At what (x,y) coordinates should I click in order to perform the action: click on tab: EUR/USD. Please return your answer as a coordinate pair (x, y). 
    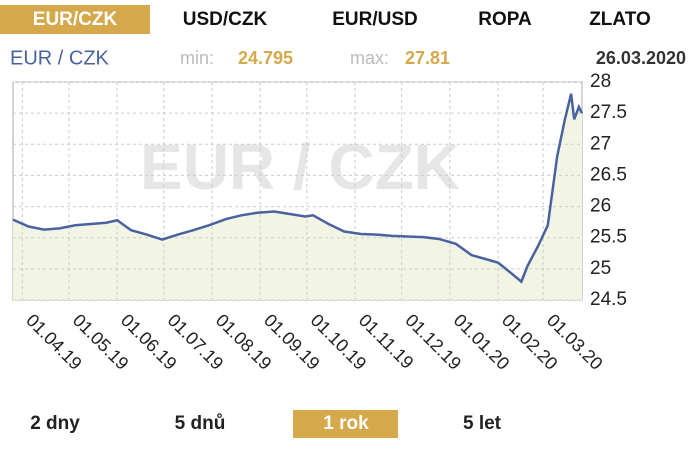
    Looking at the image, I should click on (375, 19).